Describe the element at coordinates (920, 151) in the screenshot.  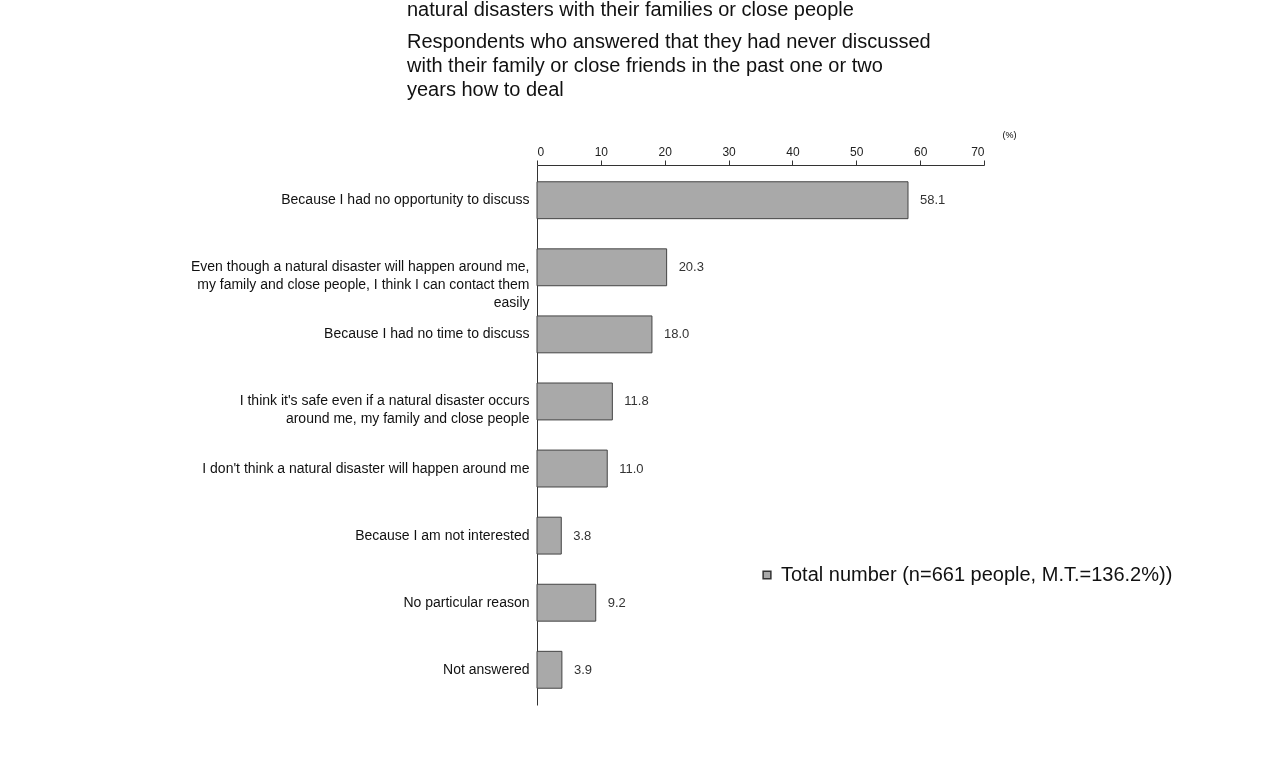
I see `x-tick-label: 60` at that location.